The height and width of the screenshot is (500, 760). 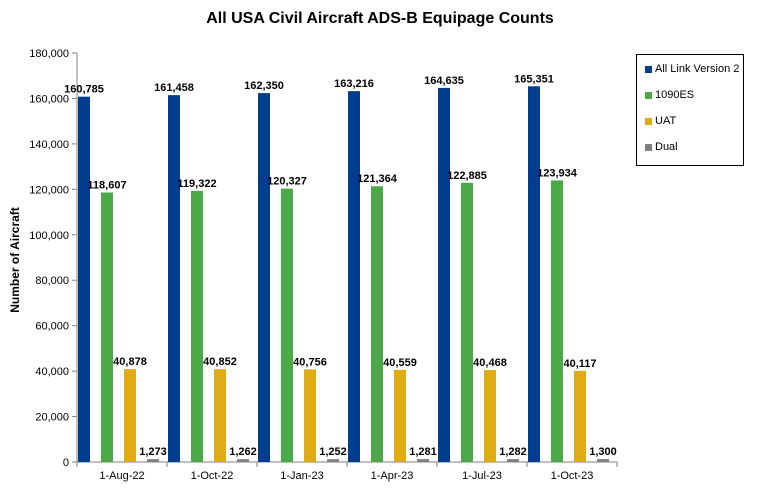 I want to click on y-tick-label: 120,000, so click(x=49, y=190).